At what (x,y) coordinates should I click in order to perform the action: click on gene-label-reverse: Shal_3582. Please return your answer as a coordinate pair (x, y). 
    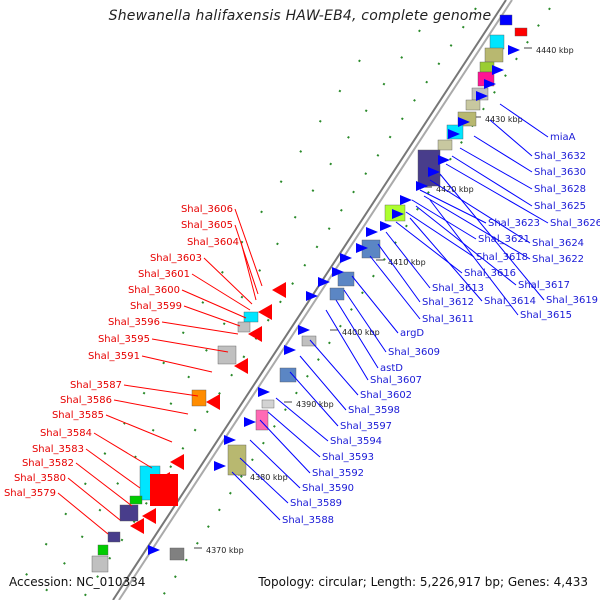
    Looking at the image, I should click on (48, 463).